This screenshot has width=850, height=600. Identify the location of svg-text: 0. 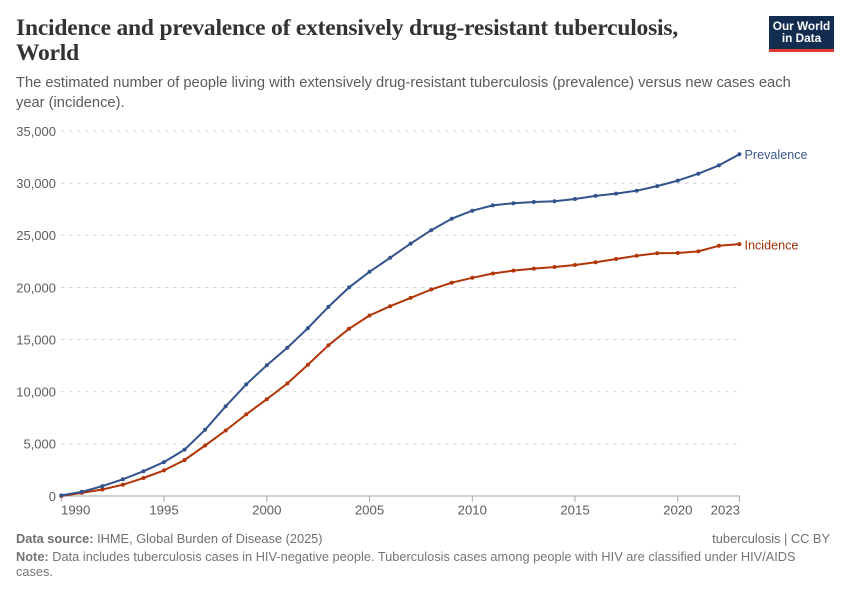
(52, 496).